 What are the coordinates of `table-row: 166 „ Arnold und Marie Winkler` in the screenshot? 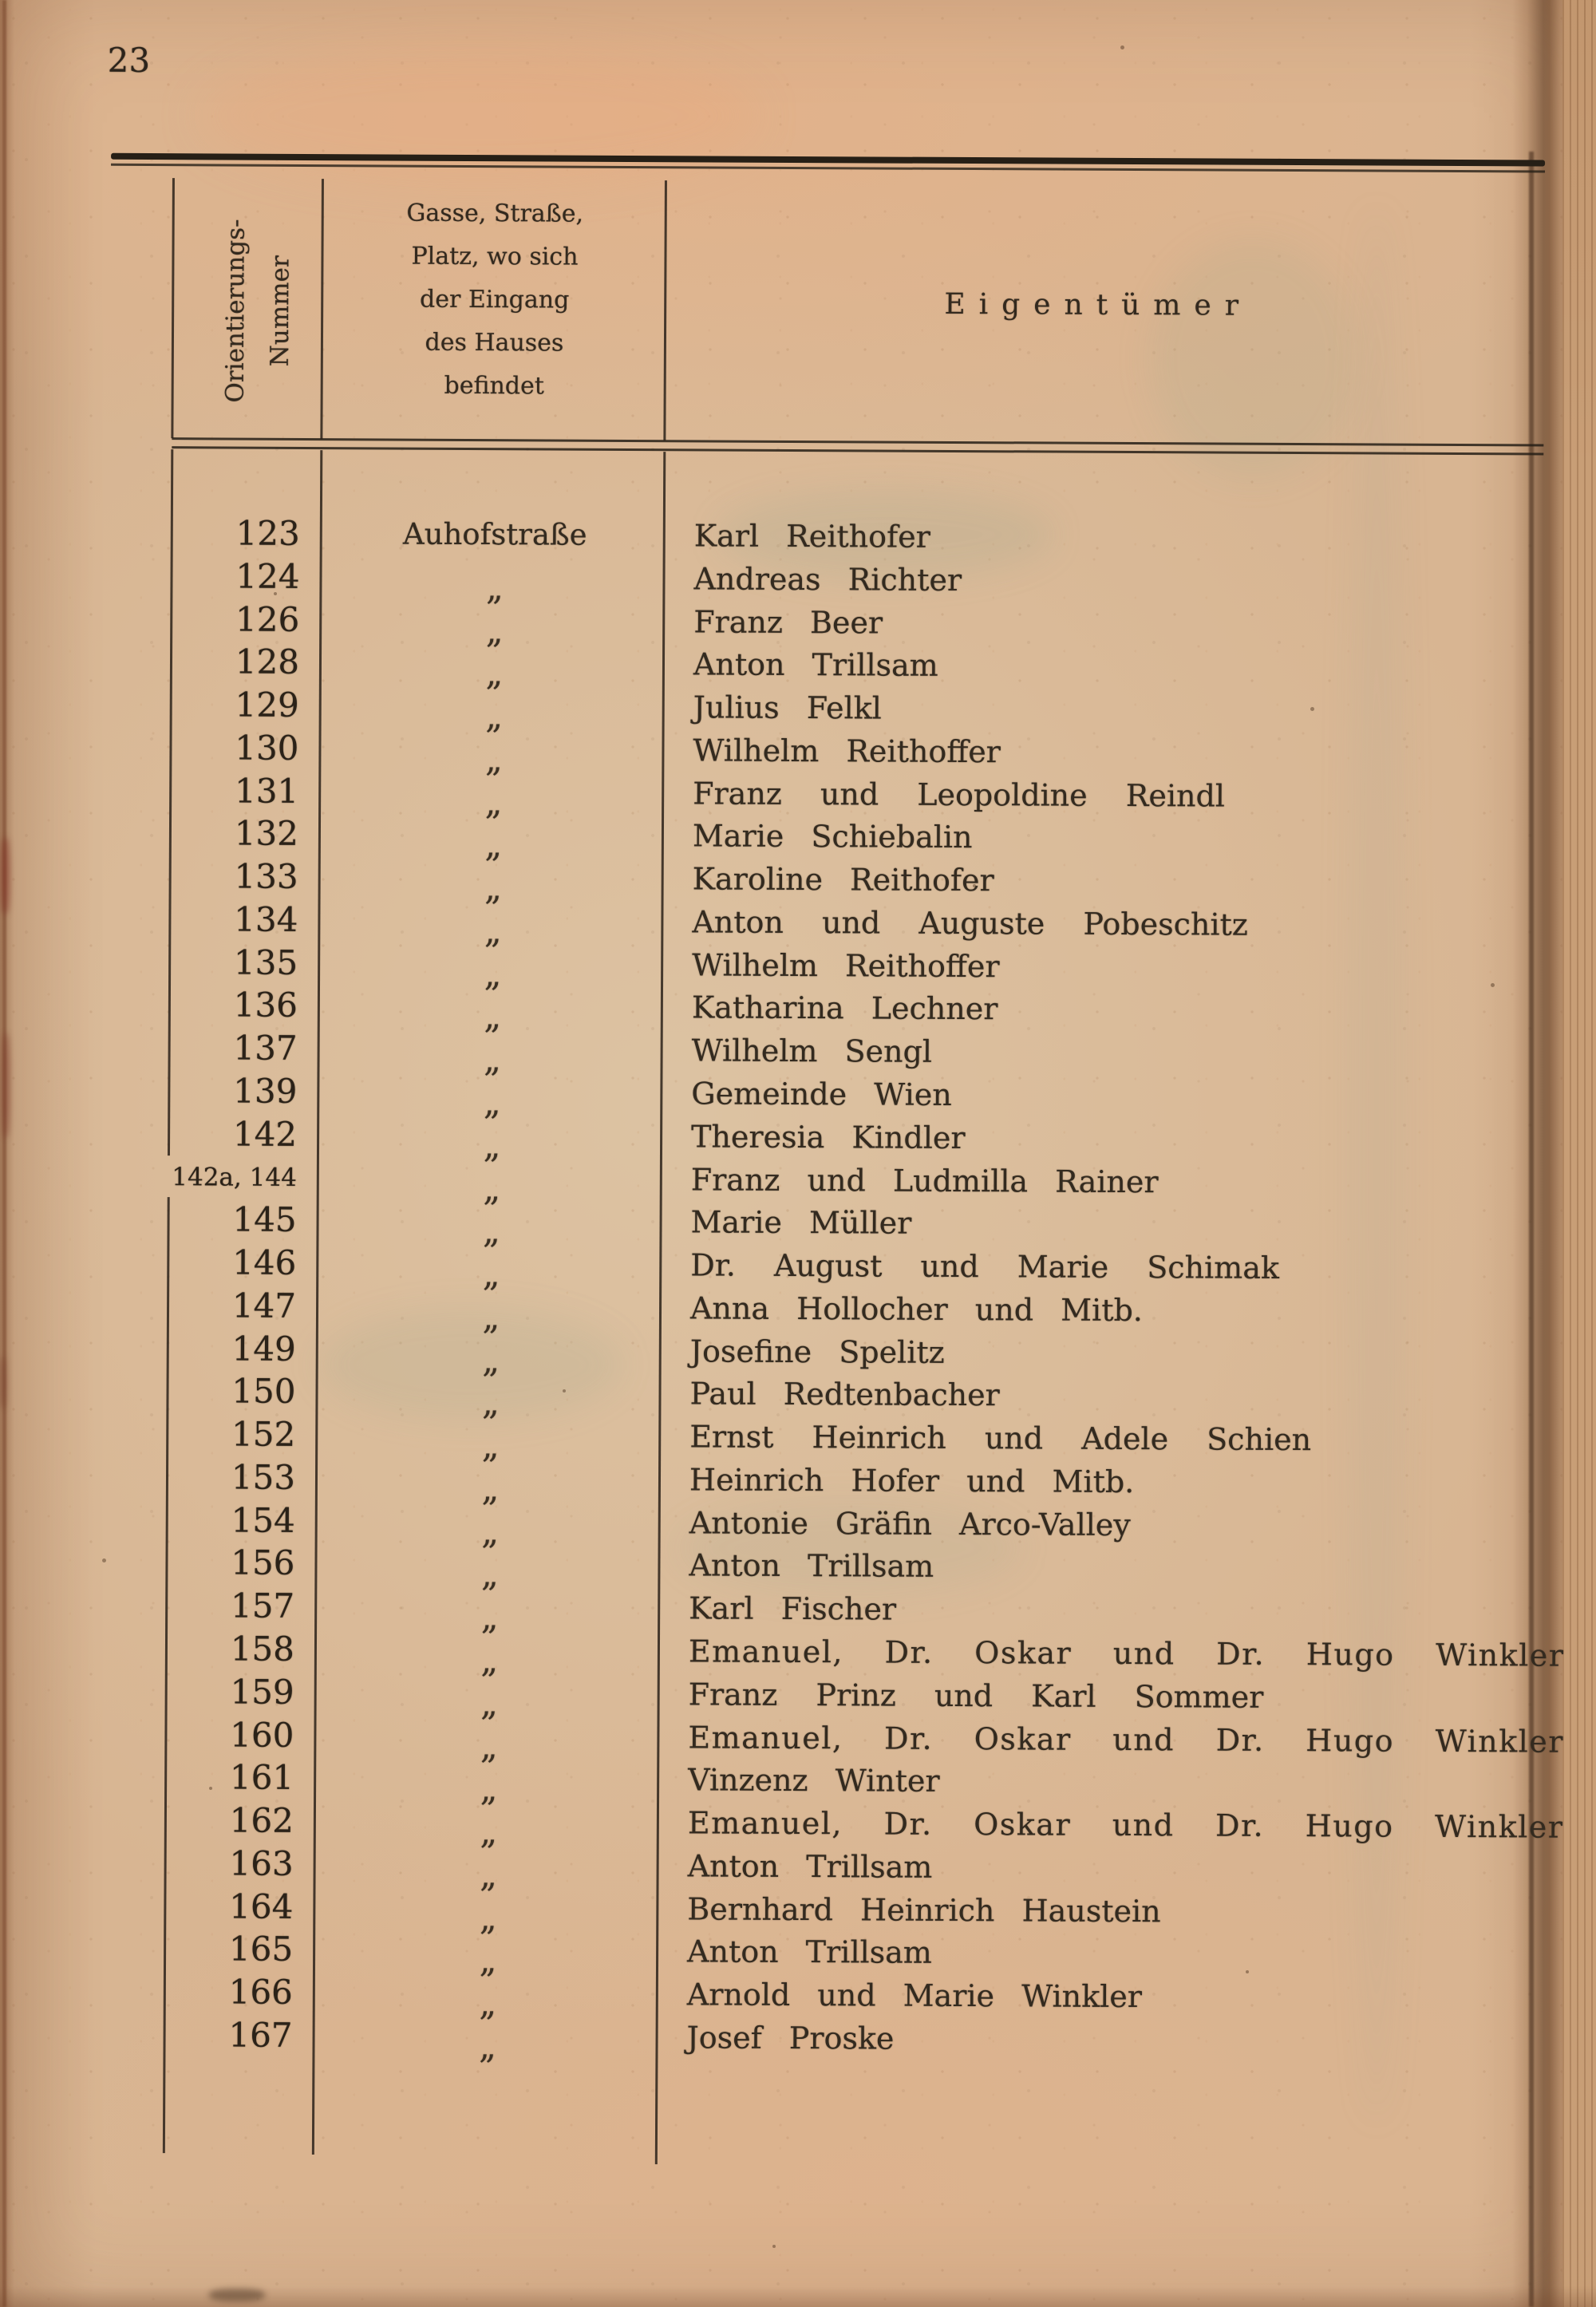 It's located at (796, 1996).